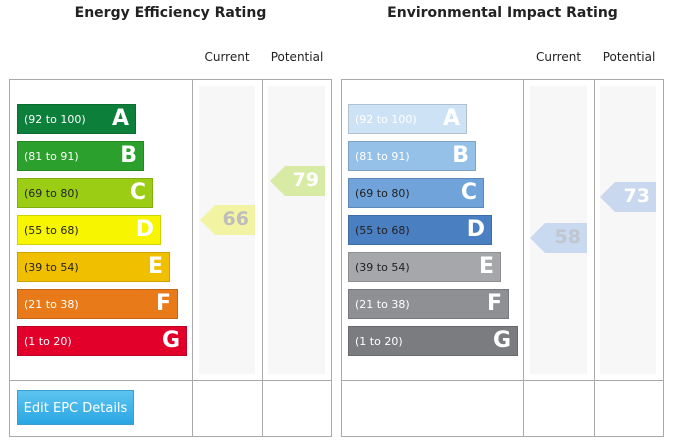  Describe the element at coordinates (502, 13) in the screenshot. I see `ei-title: Environmental Impact Rating` at that location.